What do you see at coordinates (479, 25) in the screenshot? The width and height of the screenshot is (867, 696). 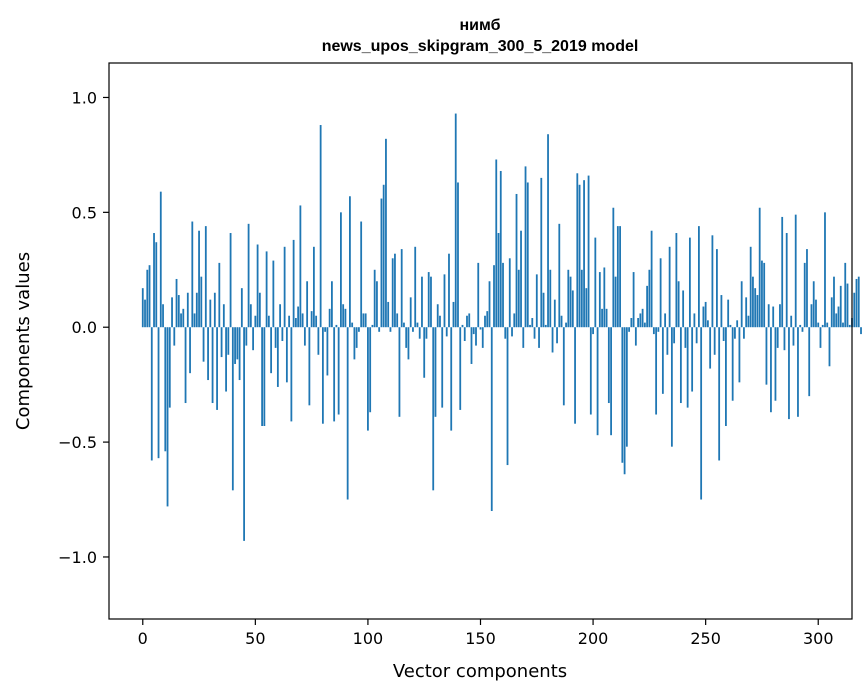 I see `chart-title: нимб` at bounding box center [479, 25].